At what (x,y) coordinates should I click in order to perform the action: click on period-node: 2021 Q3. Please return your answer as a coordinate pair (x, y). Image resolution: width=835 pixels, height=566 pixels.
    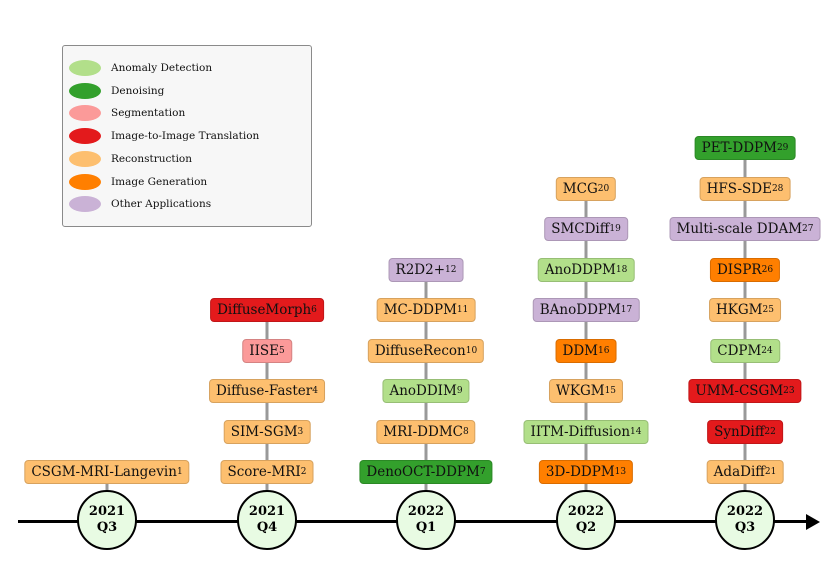
    Looking at the image, I should click on (107, 520).